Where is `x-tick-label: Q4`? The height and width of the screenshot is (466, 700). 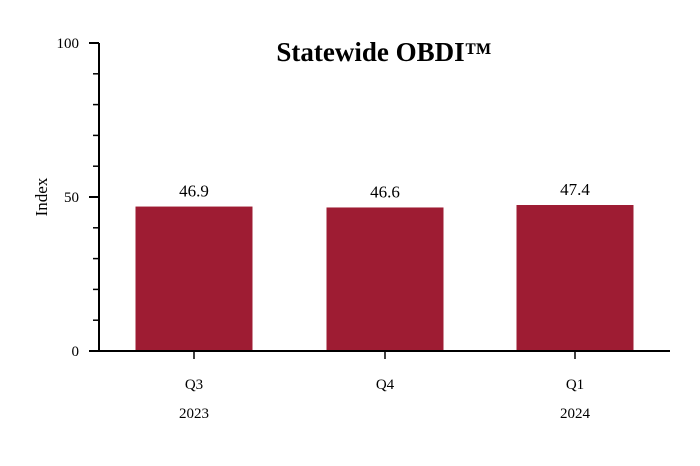
x-tick-label: Q4 is located at coordinates (385, 385).